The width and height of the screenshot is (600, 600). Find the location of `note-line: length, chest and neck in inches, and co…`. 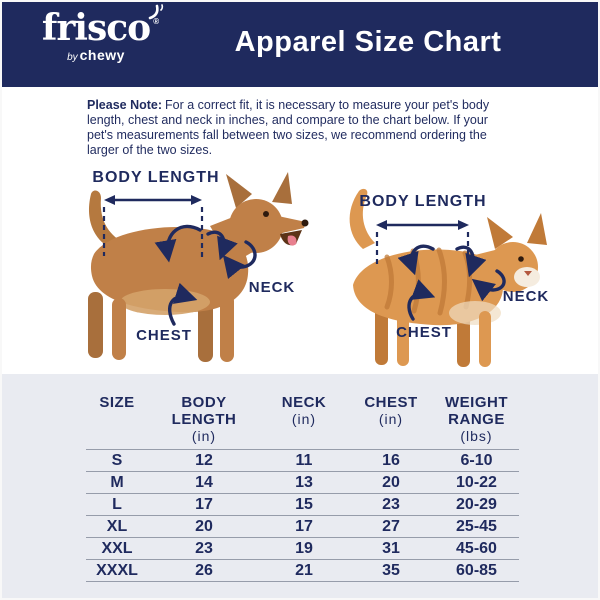

note-line: length, chest and neck in inches, and co… is located at coordinates (287, 120).